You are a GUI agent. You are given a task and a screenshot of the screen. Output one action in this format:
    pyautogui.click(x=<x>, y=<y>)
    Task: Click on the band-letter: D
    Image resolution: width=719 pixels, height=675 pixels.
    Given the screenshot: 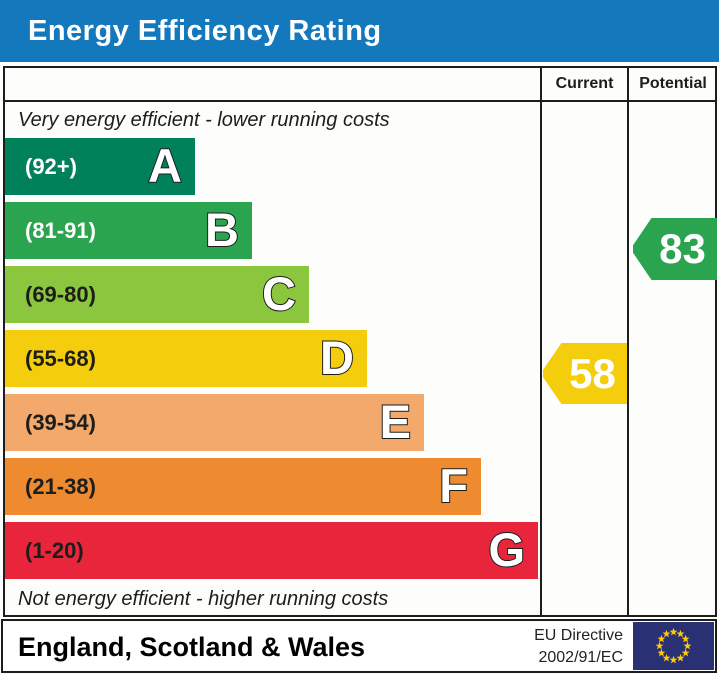 What is the action you would take?
    pyautogui.click(x=337, y=357)
    